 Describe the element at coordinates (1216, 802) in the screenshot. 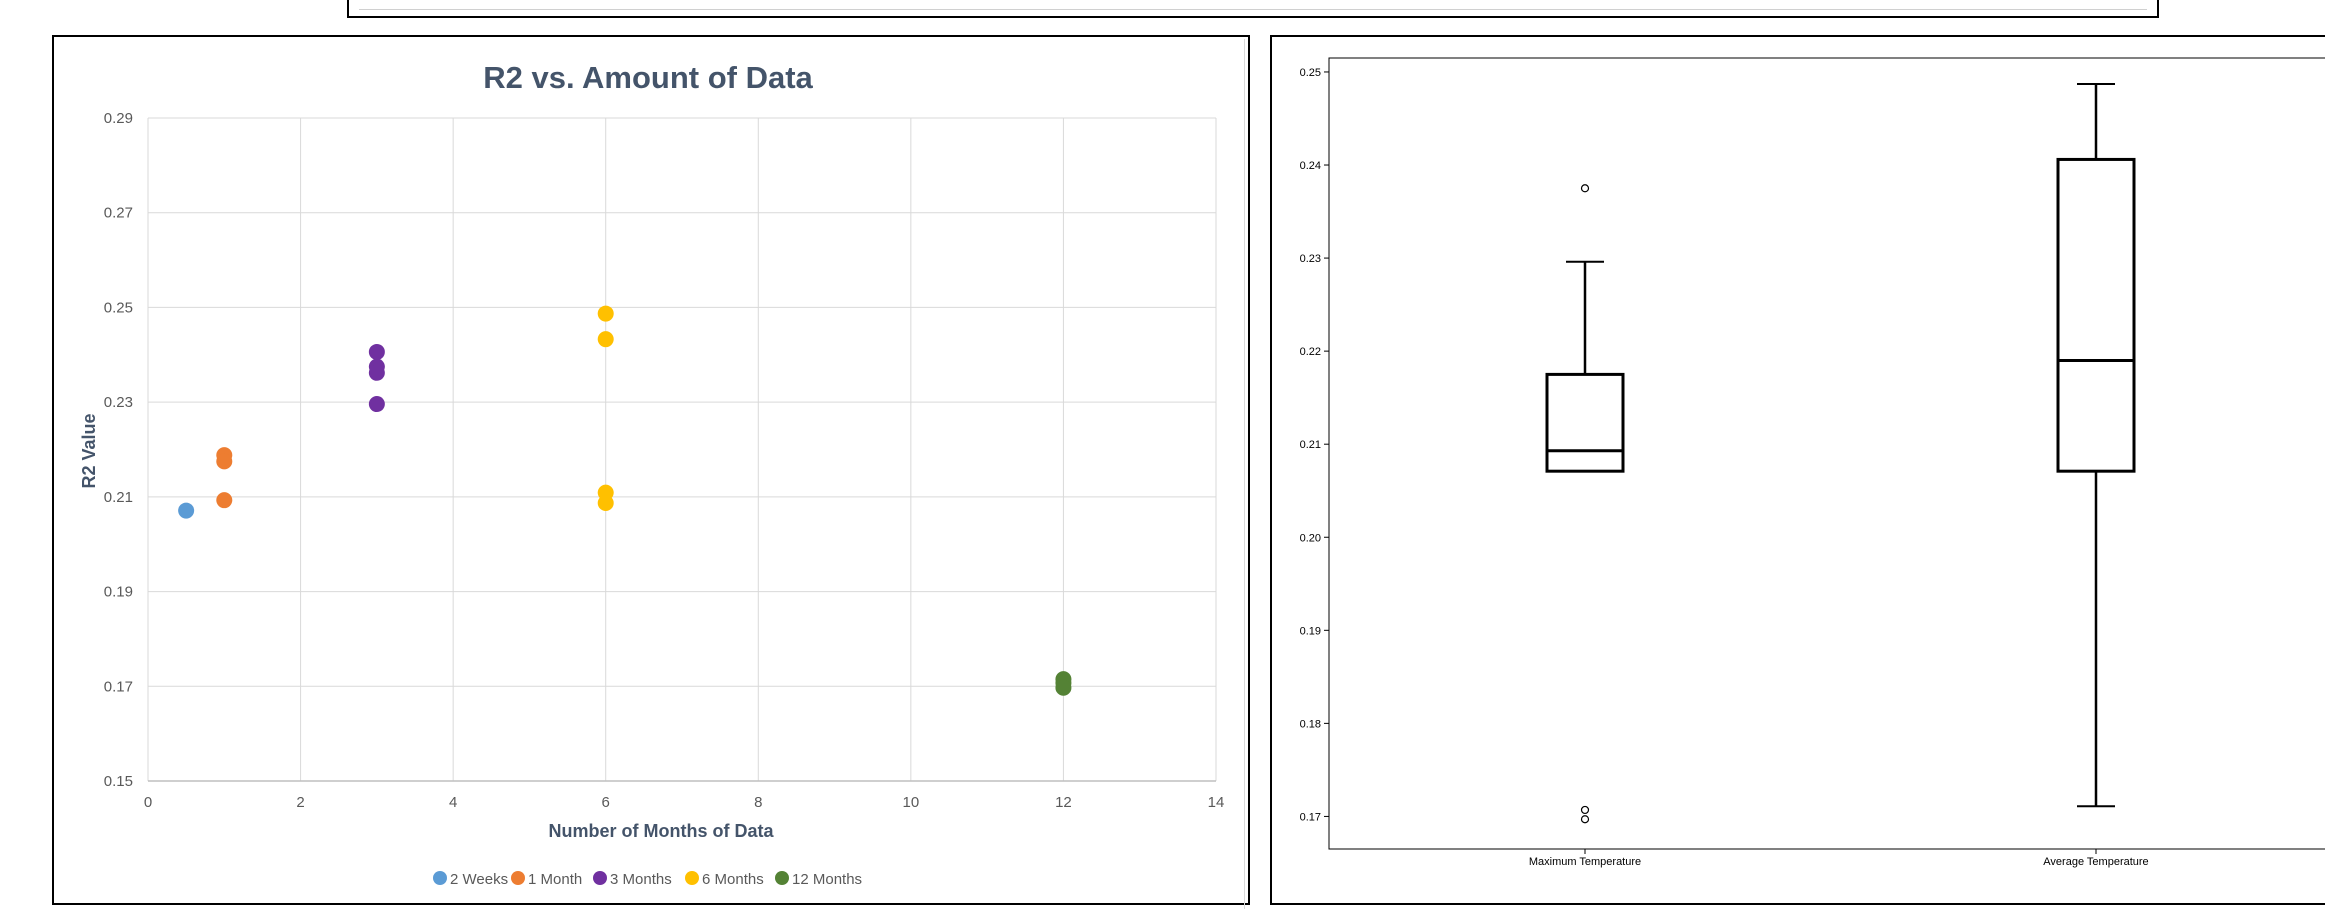

I see `x-tick-label: 14` at that location.